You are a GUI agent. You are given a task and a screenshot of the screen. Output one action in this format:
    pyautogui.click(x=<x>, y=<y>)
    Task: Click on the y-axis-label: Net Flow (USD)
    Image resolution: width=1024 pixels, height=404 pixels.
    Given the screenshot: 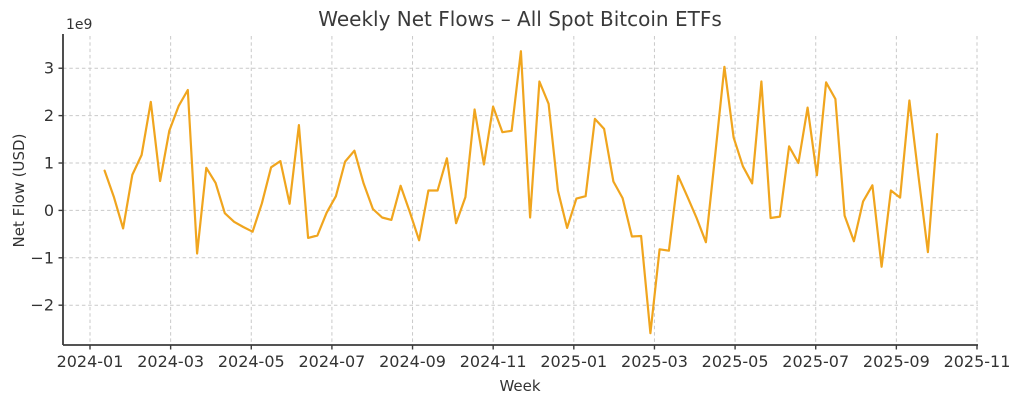 What is the action you would take?
    pyautogui.click(x=19, y=191)
    